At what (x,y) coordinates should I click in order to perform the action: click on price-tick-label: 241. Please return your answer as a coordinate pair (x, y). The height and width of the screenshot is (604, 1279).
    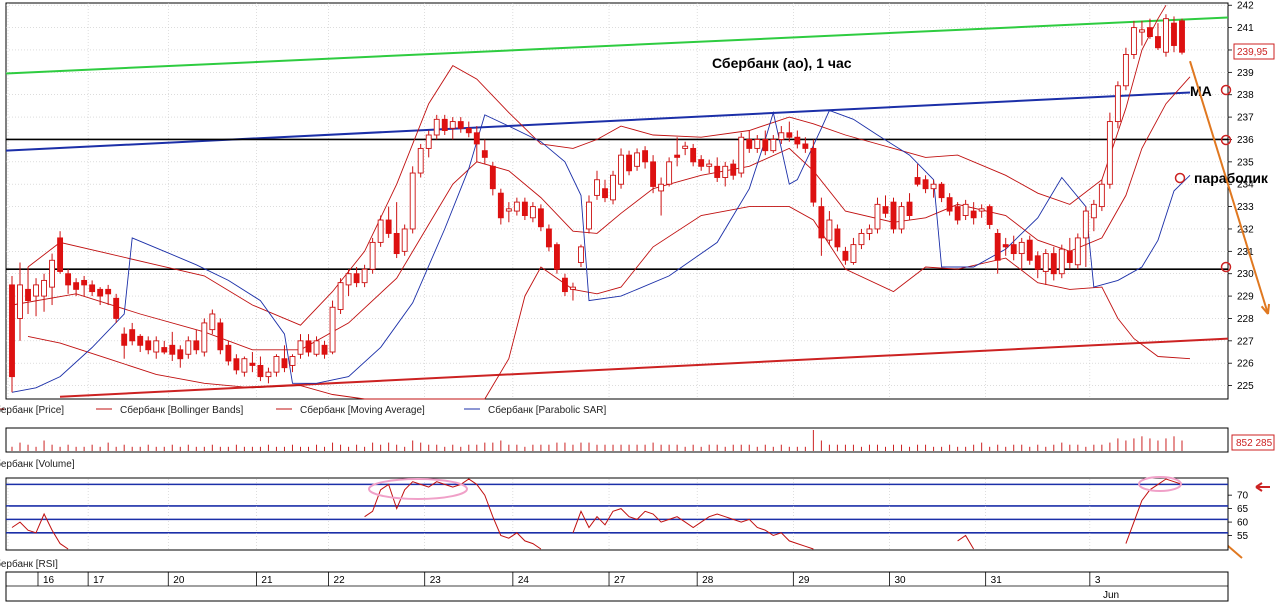
    Looking at the image, I should click on (1245, 28).